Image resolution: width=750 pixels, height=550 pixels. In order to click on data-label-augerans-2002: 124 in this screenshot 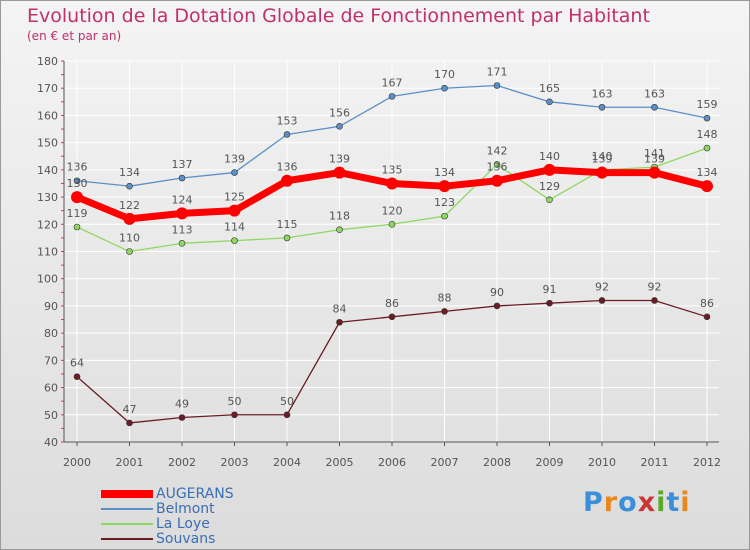, I will do `click(182, 199)`.